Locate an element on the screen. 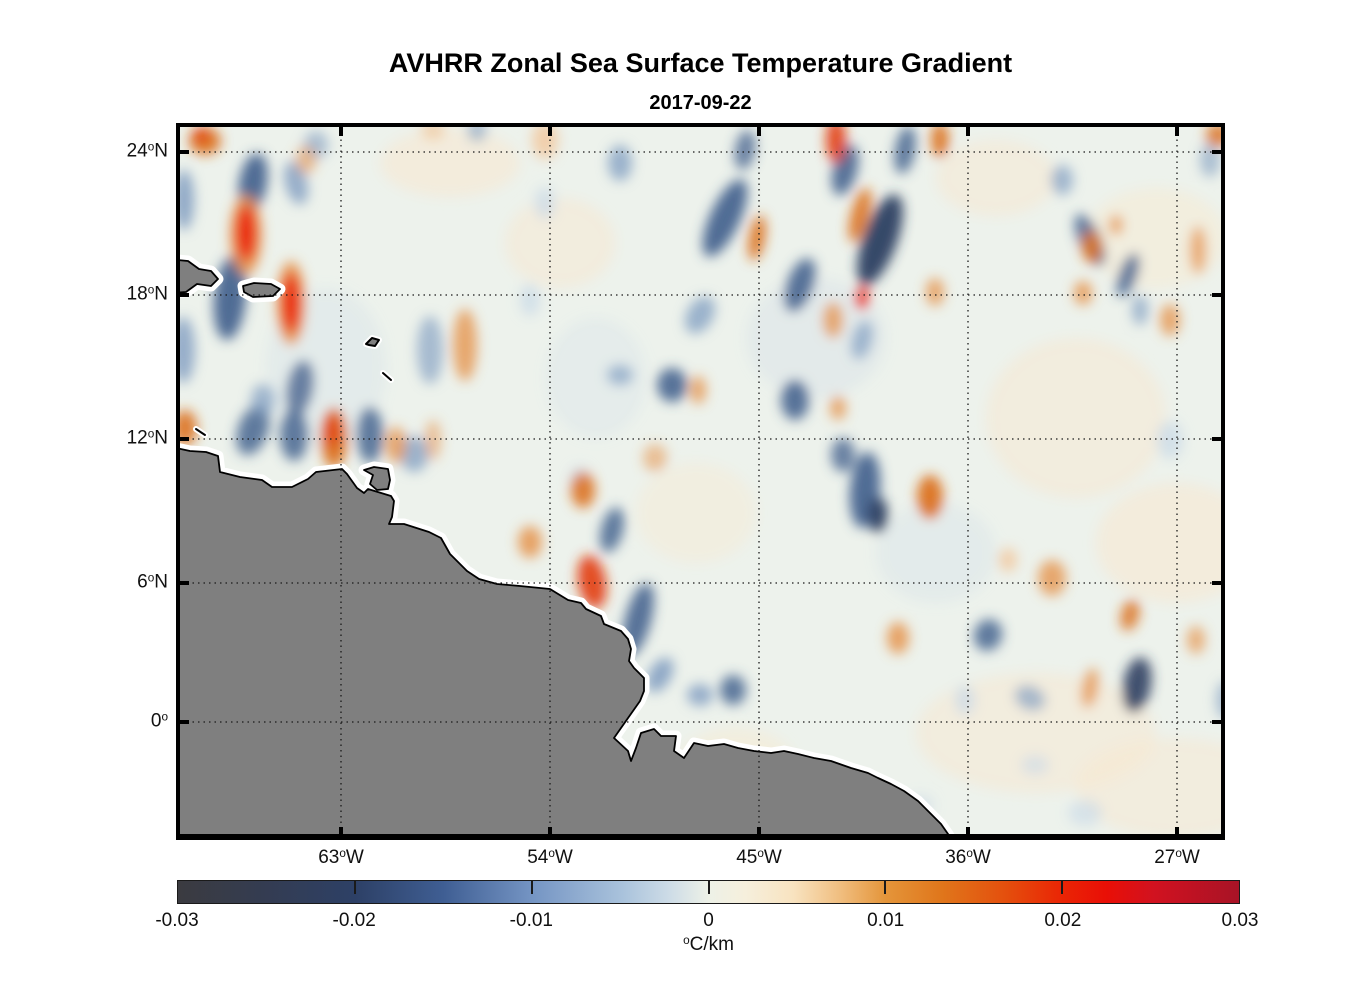 Image resolution: width=1356 pixels, height=1000 pixels. x-tick-label: 36oW is located at coordinates (968, 857).